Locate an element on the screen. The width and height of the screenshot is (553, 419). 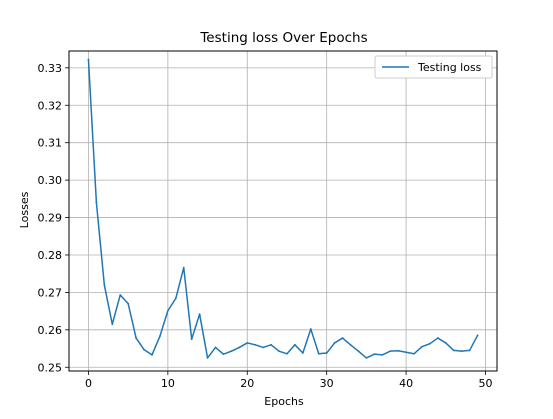
y-tick-label: 0.26 is located at coordinates (50, 330).